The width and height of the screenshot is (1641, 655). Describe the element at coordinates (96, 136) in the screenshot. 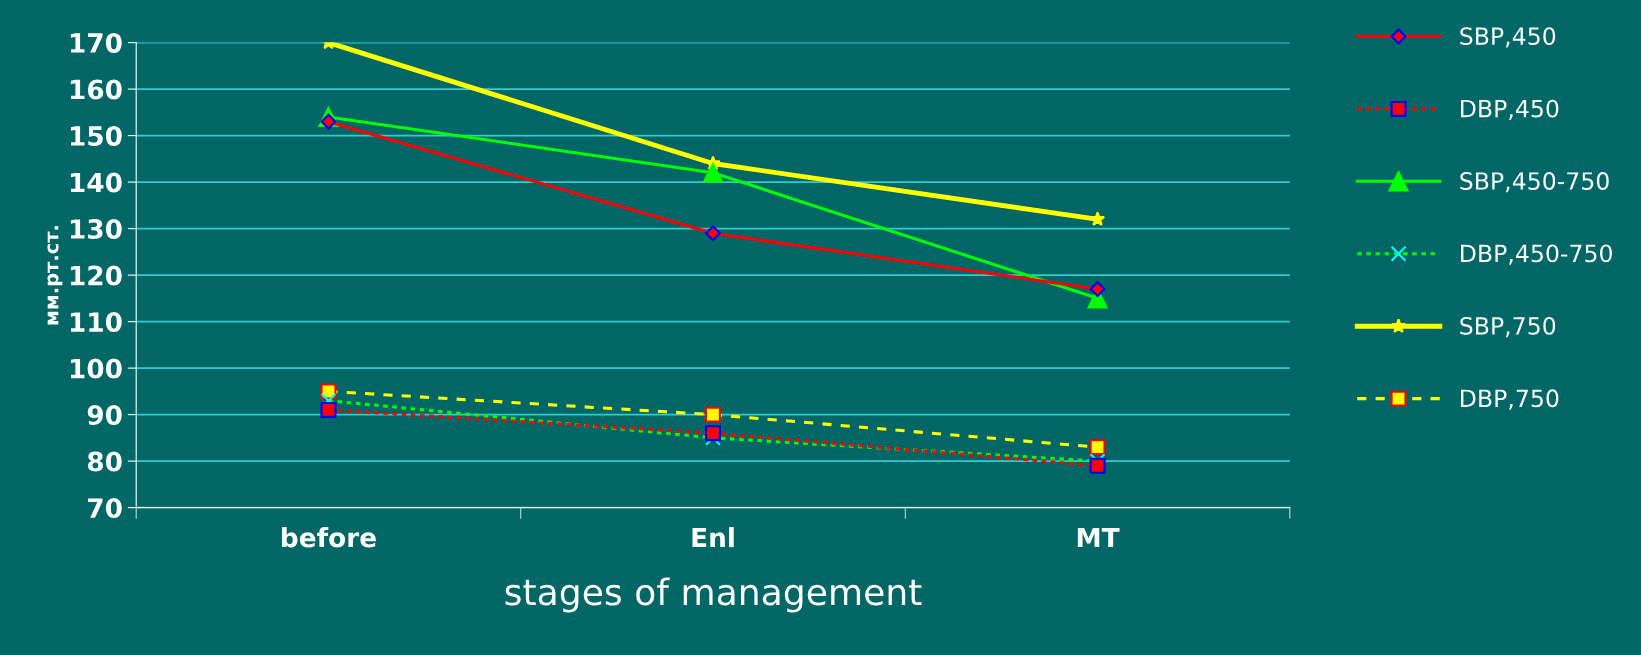

I see `y-tick-label: 150` at that location.